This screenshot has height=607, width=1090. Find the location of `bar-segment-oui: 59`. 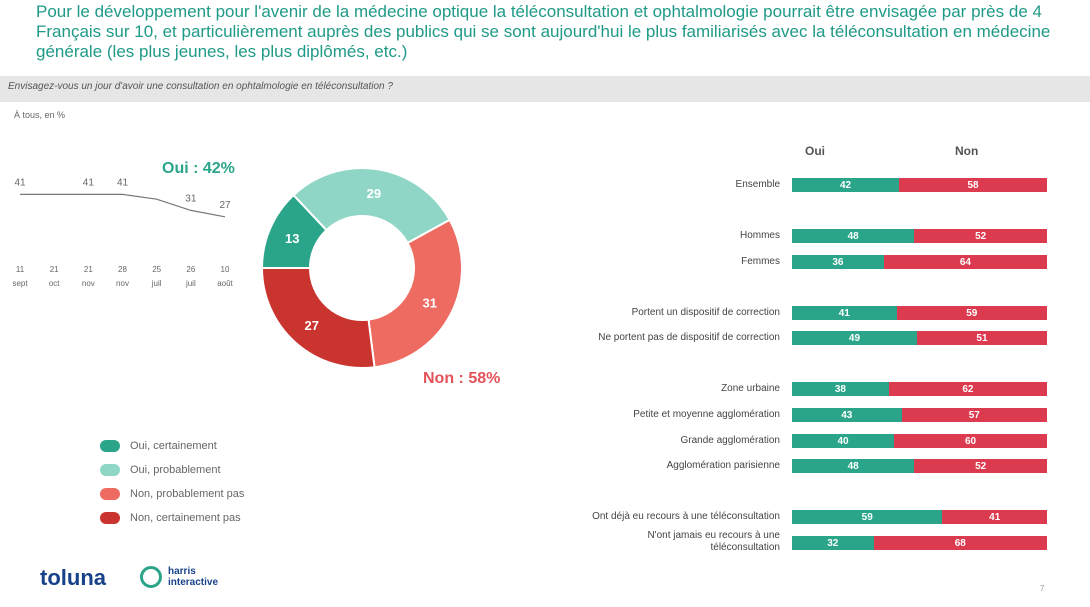

bar-segment-oui: 59 is located at coordinates (867, 517).